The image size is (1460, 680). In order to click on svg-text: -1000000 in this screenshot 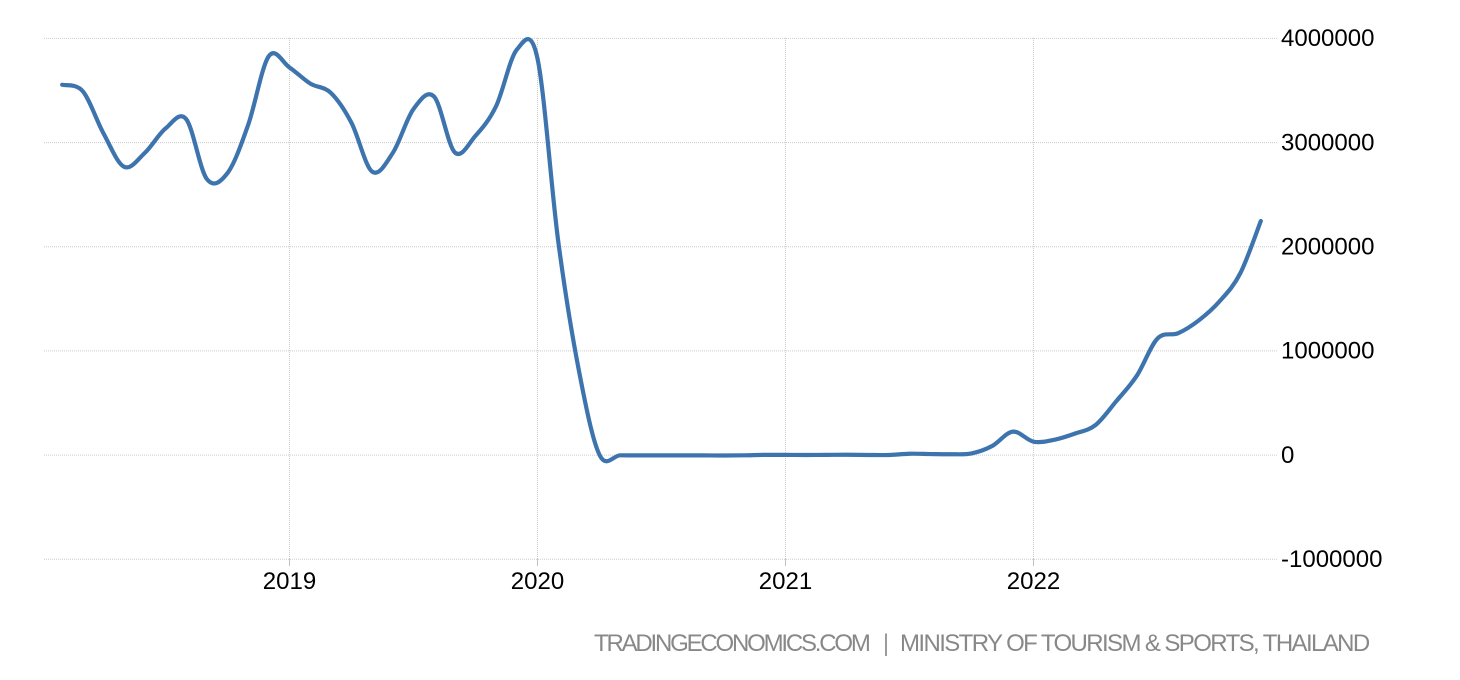, I will do `click(1331, 559)`.